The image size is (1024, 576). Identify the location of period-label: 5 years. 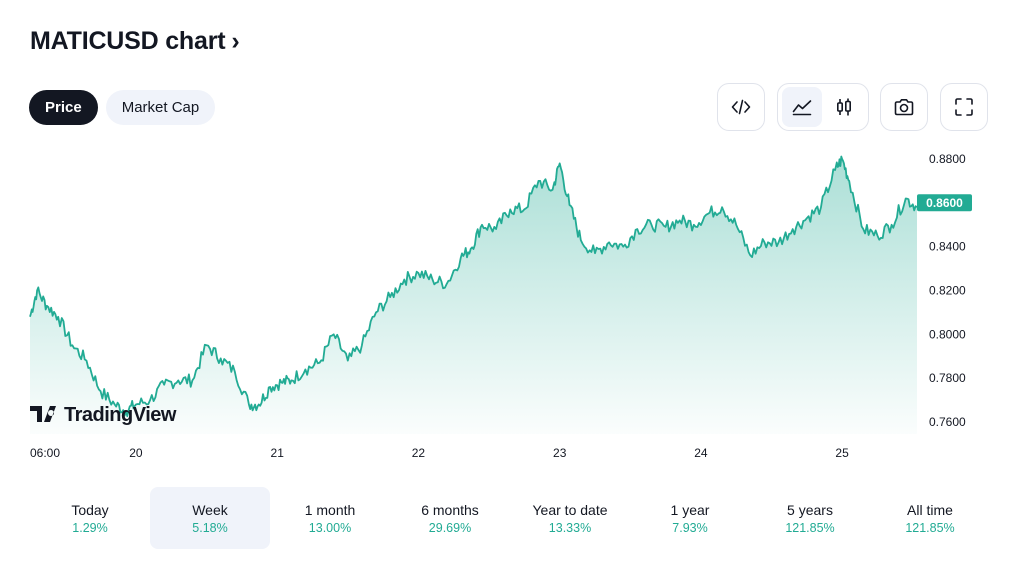
(810, 509).